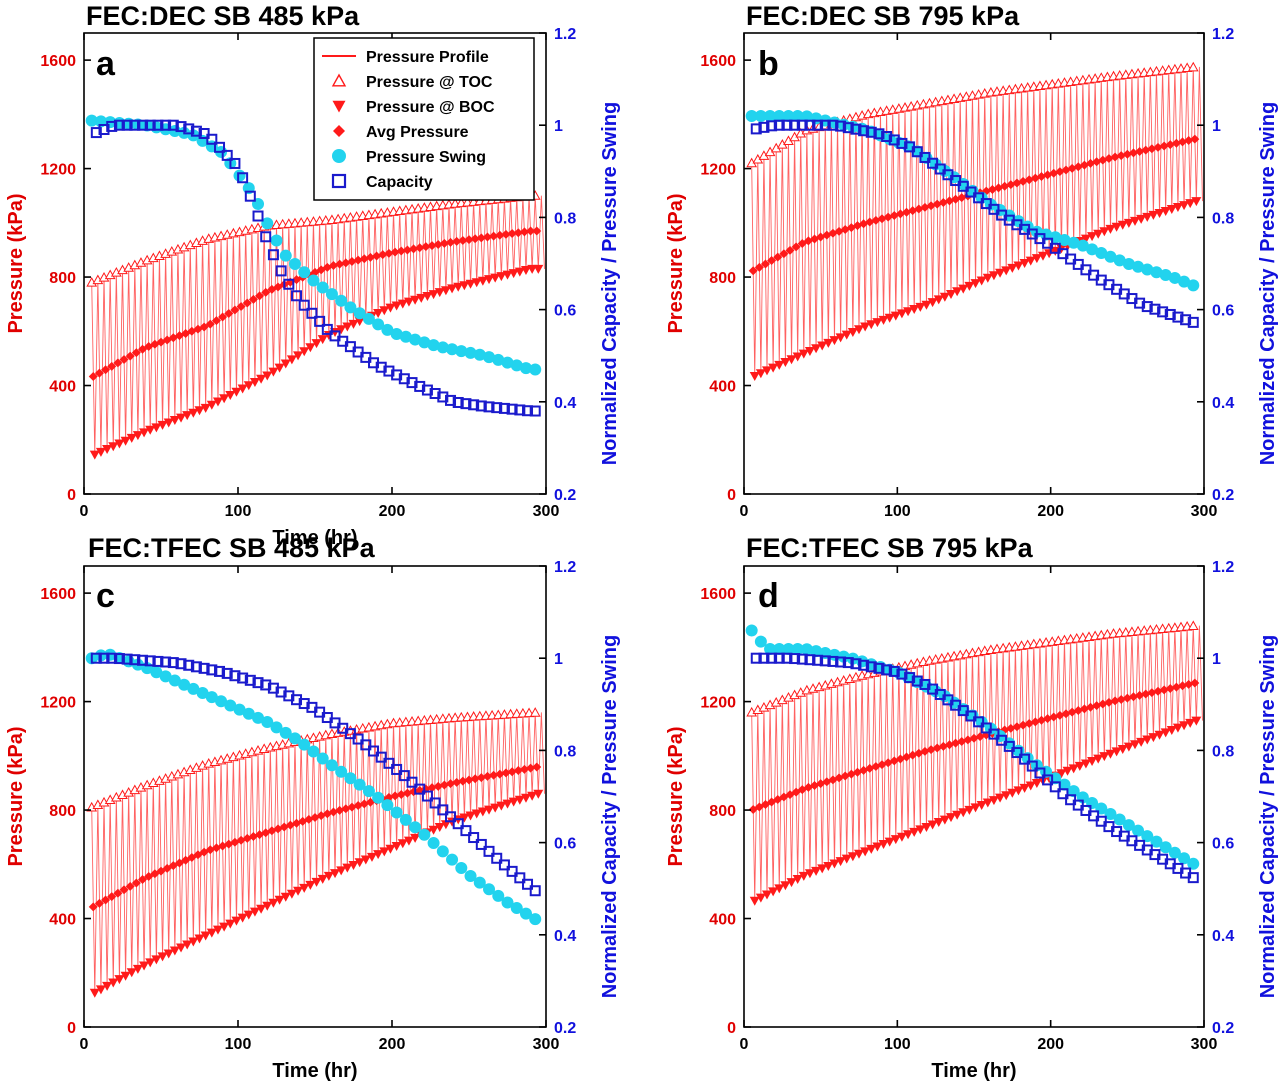 The height and width of the screenshot is (1084, 1280). I want to click on legend-label-avg: Avg Pressure, so click(417, 132).